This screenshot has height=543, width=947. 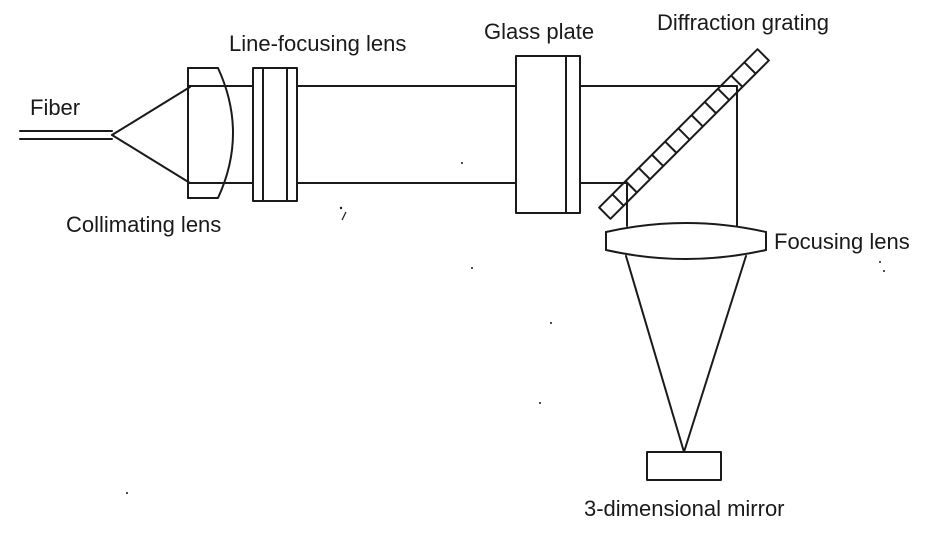 I want to click on label-fiber: Fiber, so click(x=55, y=107).